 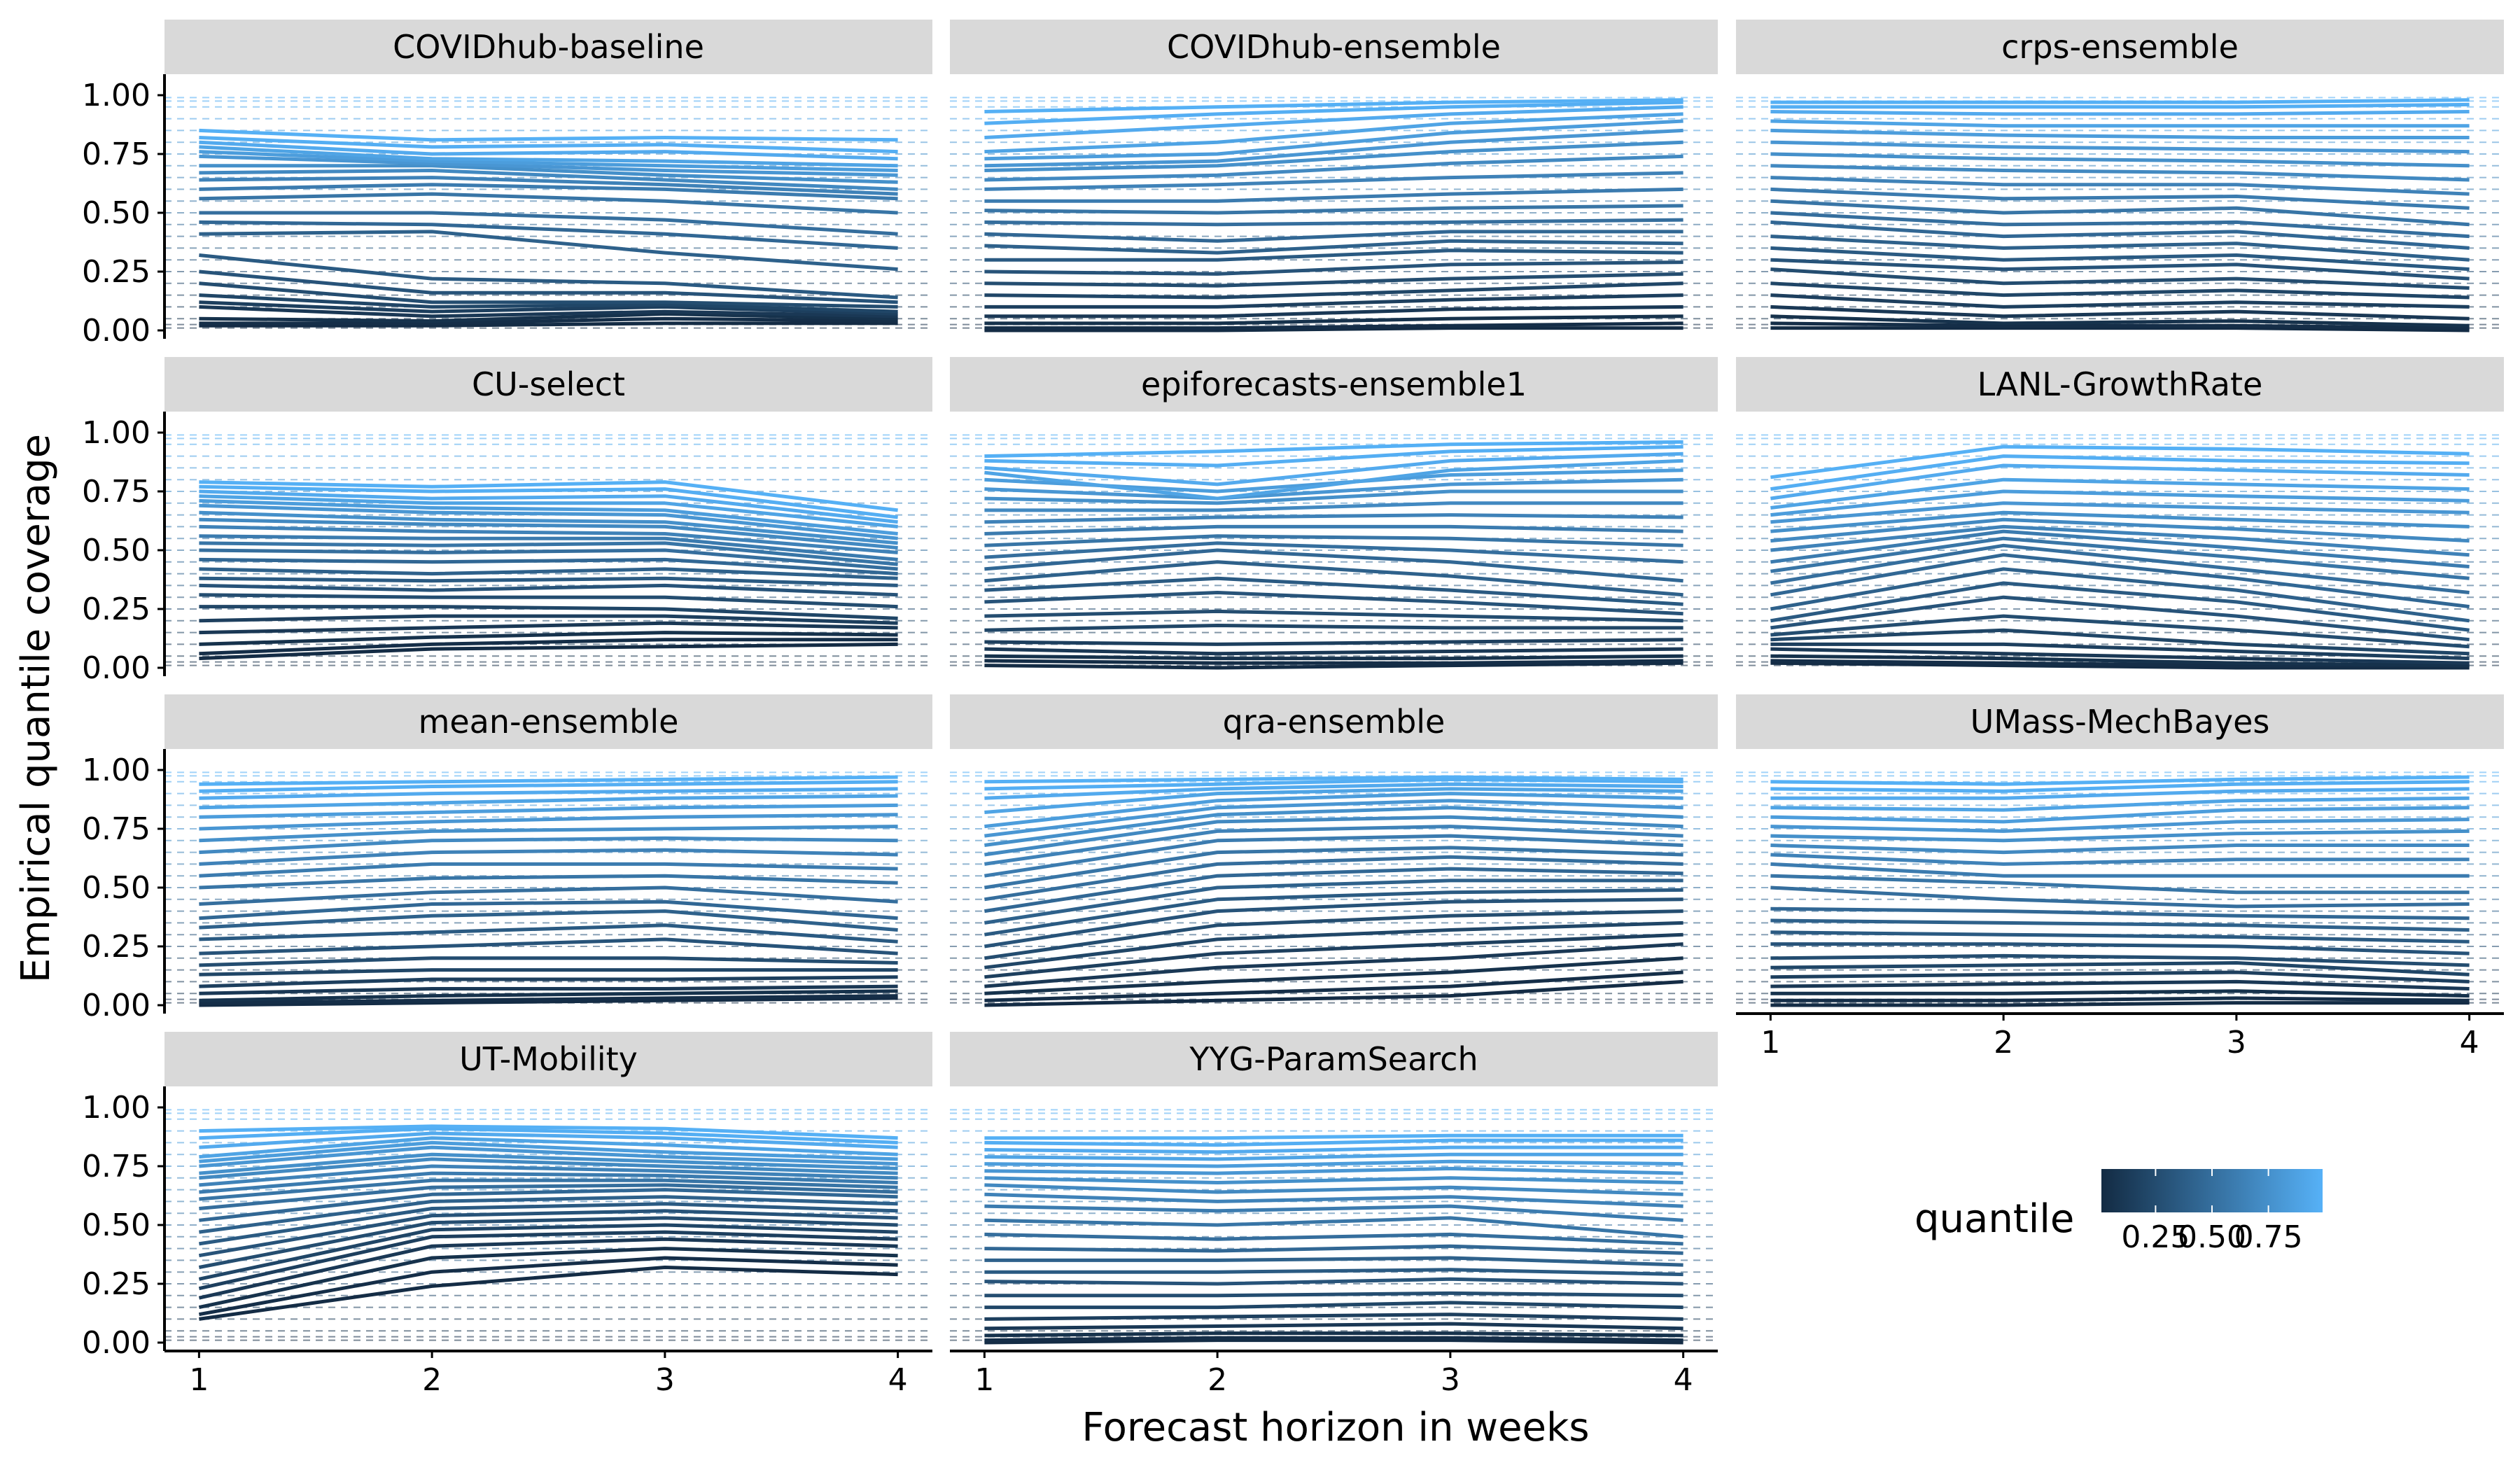 What do you see at coordinates (2469, 1042) in the screenshot?
I see `x-tick-label: 4` at bounding box center [2469, 1042].